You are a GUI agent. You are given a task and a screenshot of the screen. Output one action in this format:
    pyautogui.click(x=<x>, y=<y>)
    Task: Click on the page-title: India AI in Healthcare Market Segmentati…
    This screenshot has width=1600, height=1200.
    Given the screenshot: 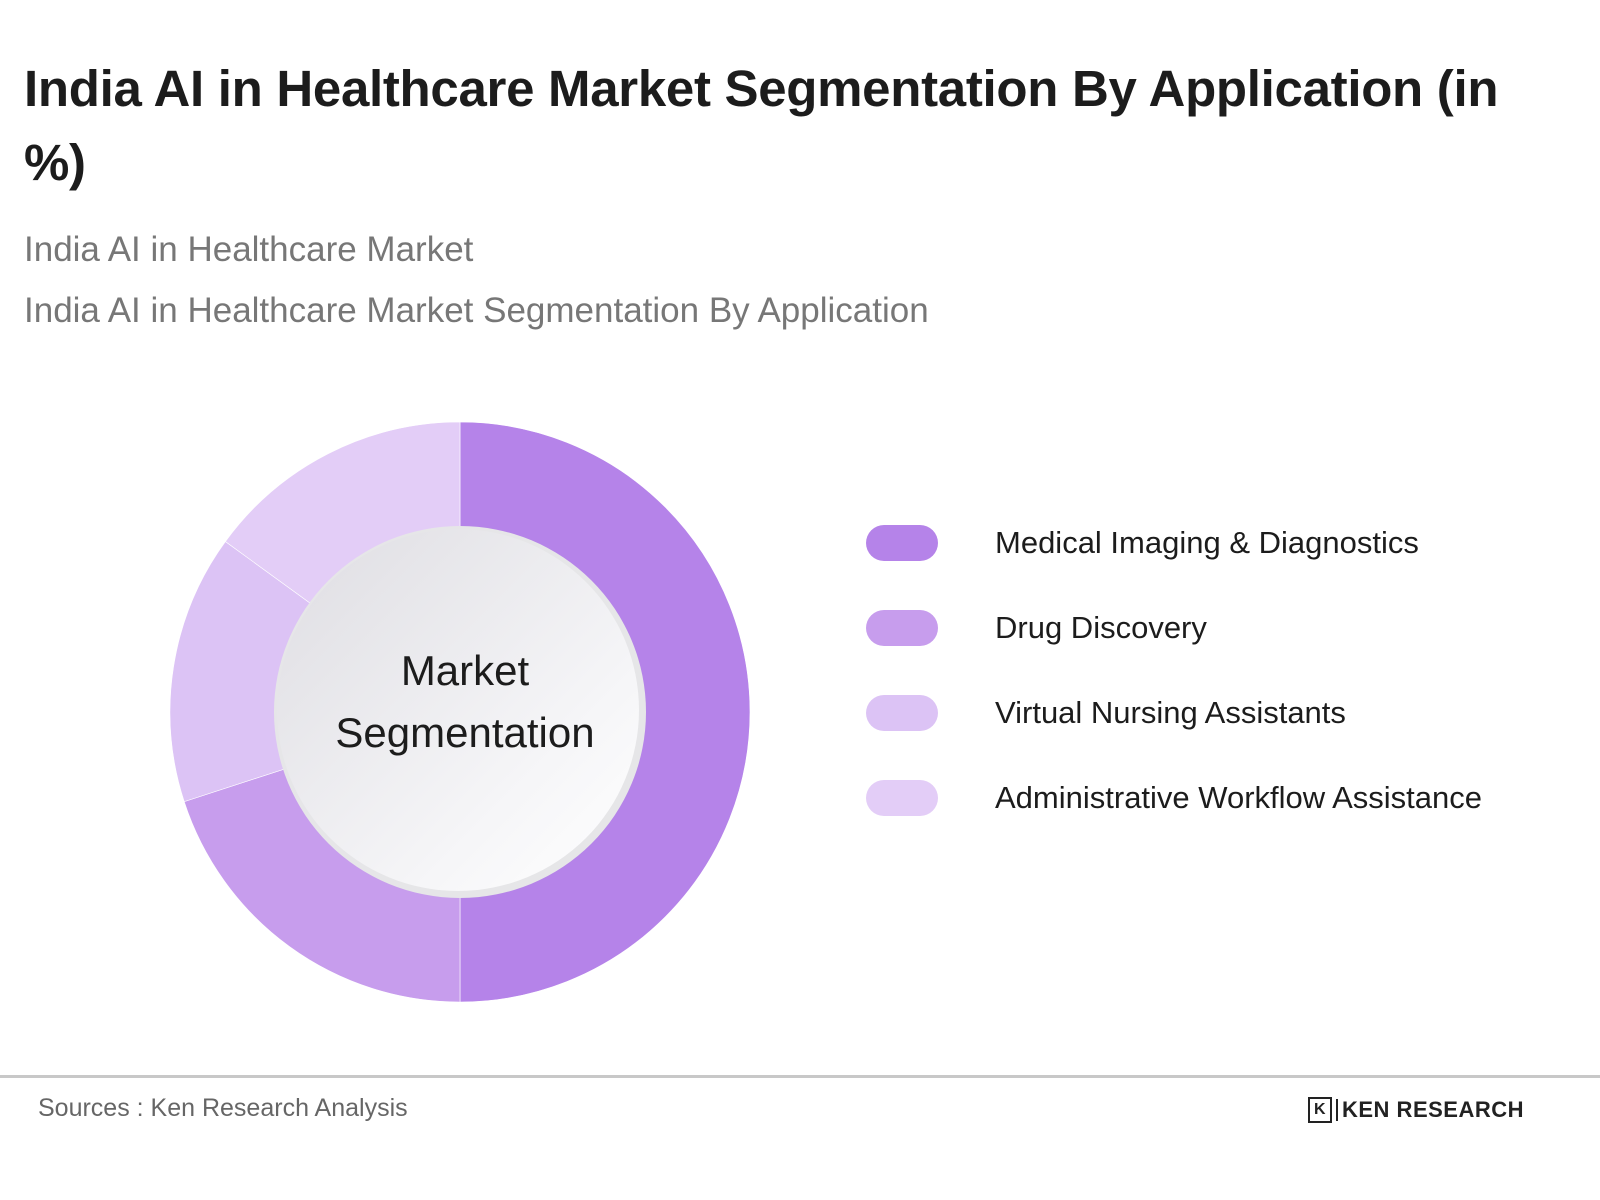 What is the action you would take?
    pyautogui.click(x=761, y=125)
    